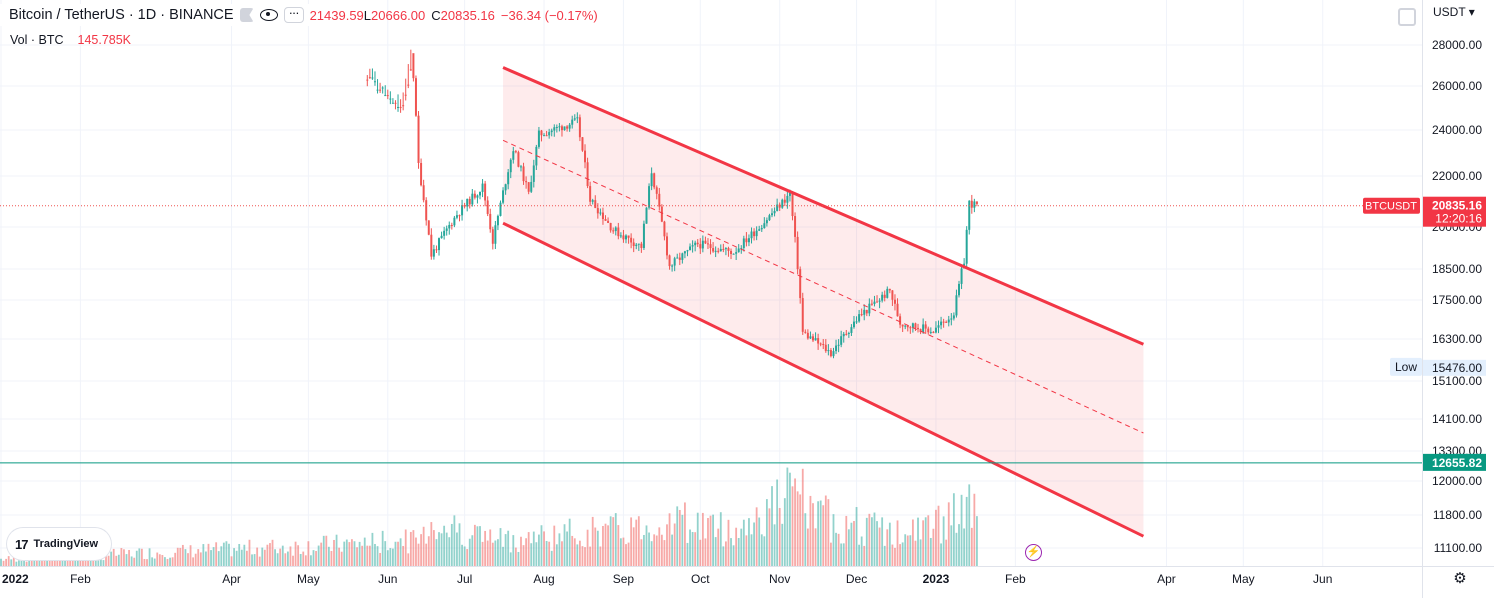 This screenshot has height=598, width=1494. I want to click on tradingview-icon: 17, so click(22, 544).